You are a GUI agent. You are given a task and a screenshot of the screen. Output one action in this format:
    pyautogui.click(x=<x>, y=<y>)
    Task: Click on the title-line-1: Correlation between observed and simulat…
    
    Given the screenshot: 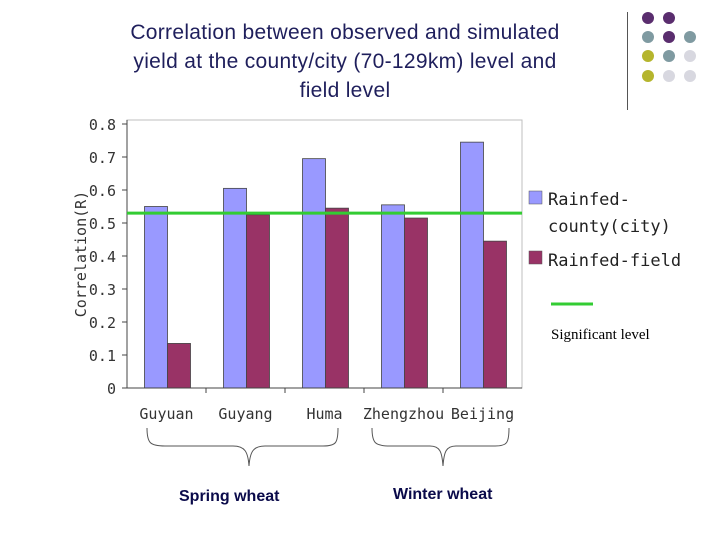 What is the action you would take?
    pyautogui.click(x=345, y=32)
    